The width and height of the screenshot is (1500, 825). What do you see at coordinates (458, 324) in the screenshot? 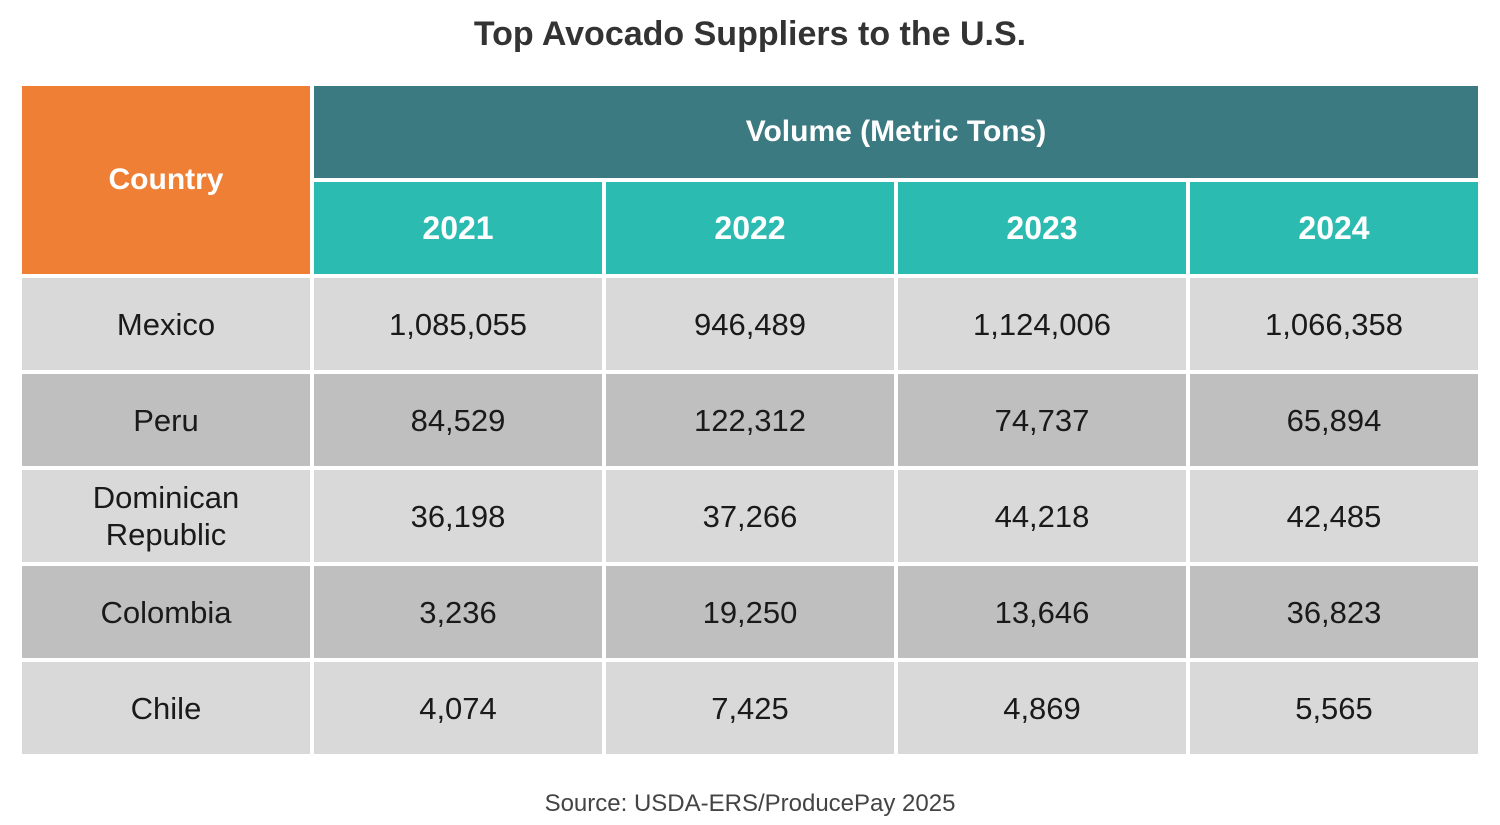
I see `value-cell: 1,085,055` at bounding box center [458, 324].